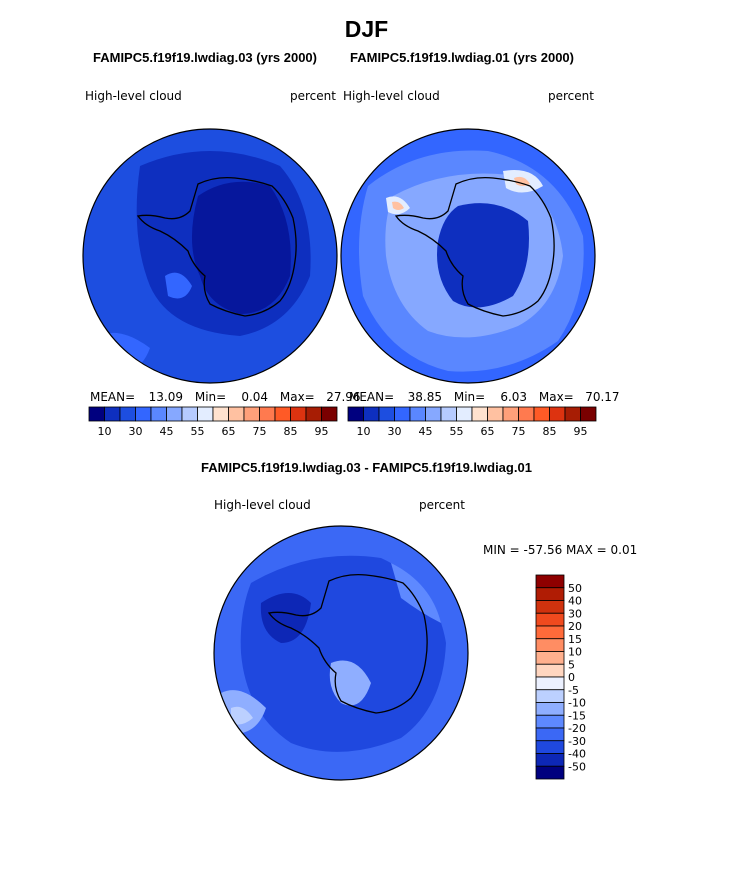 The image size is (733, 882). Describe the element at coordinates (133, 96) in the screenshot. I see `left-variable-label: High-level cloud` at that location.